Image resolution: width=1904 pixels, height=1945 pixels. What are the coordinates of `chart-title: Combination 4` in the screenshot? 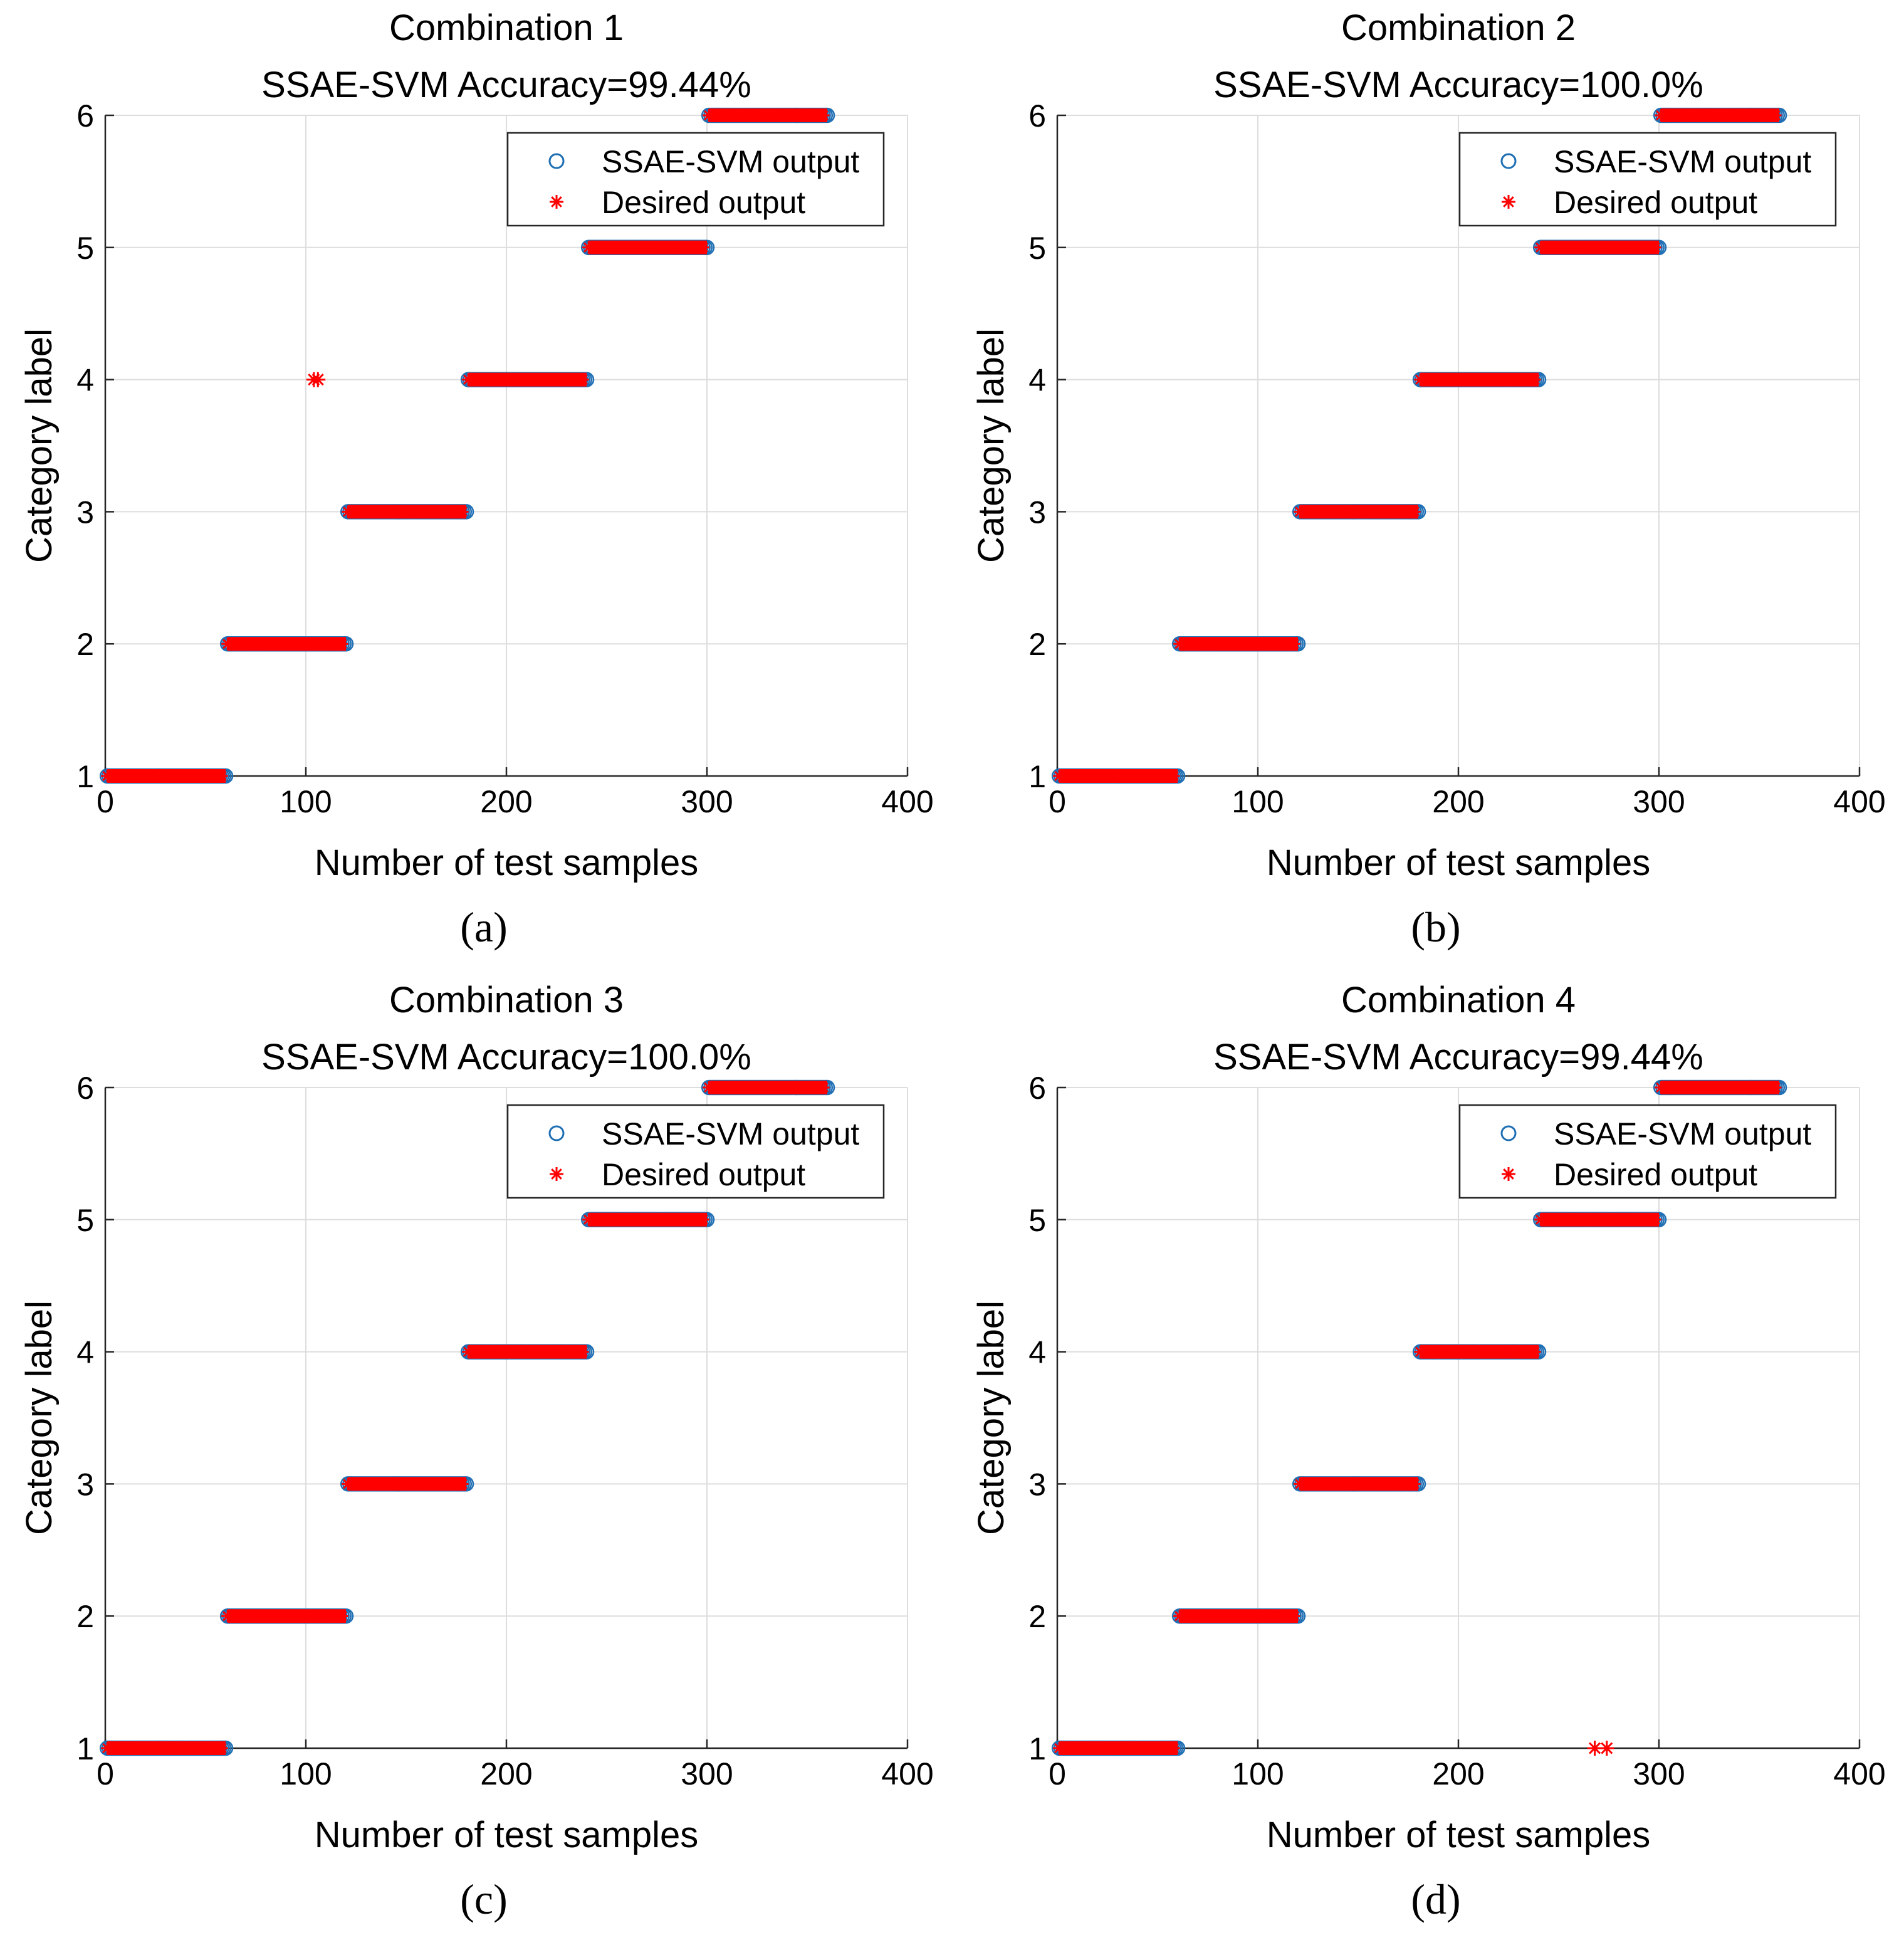 It's located at (1458, 1000).